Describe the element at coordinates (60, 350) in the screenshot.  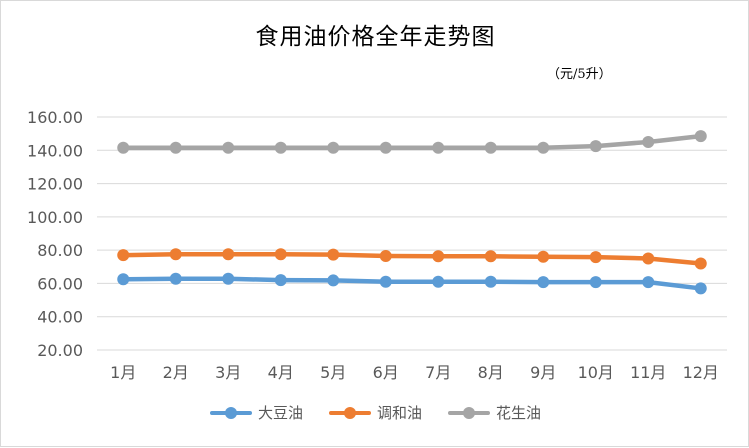
I see `y-tick-label: 20.00` at that location.